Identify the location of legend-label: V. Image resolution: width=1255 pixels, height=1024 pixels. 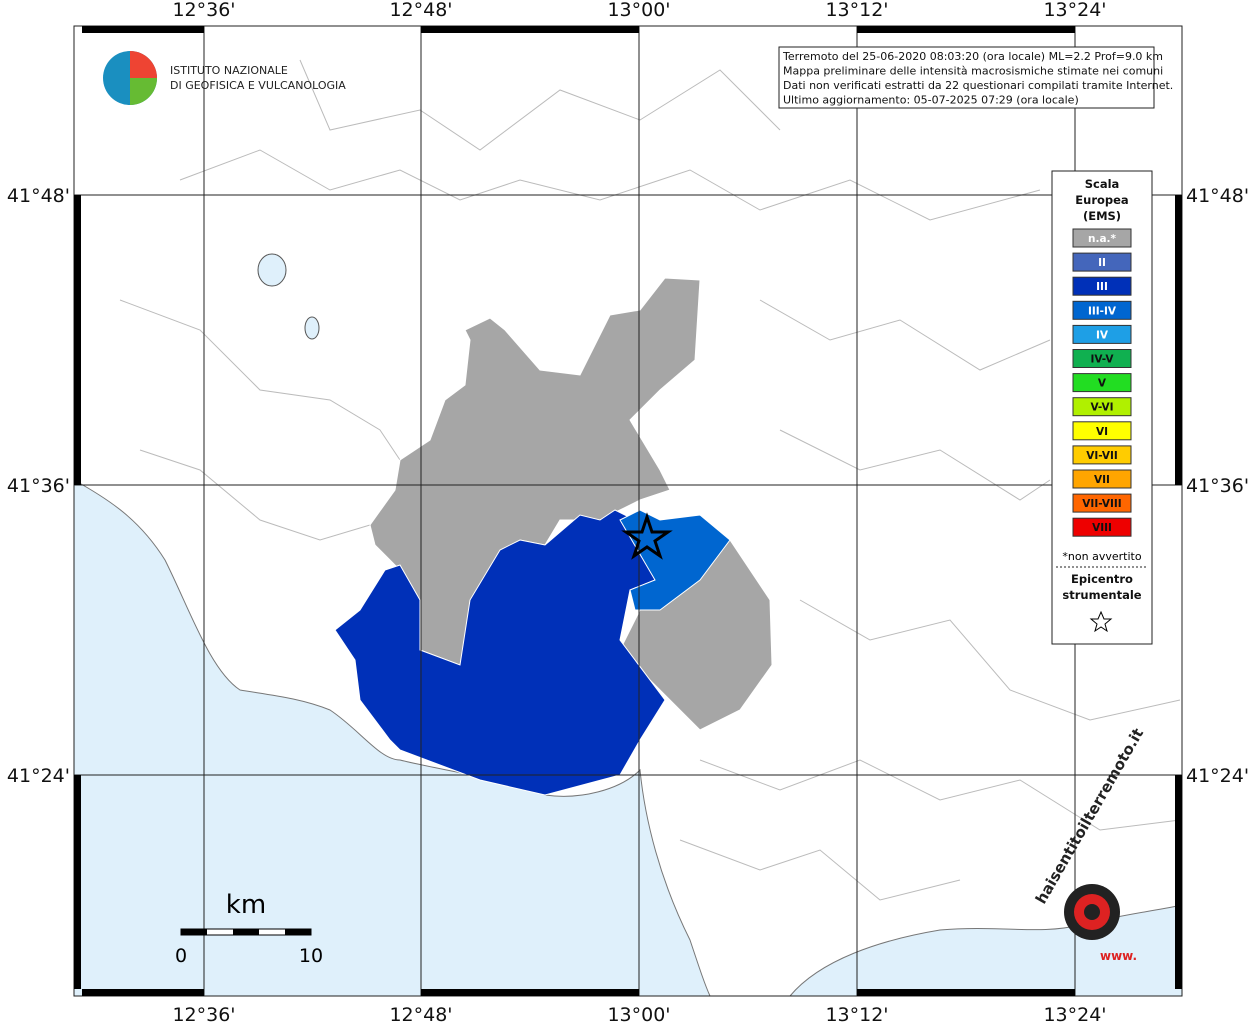
(1102, 384).